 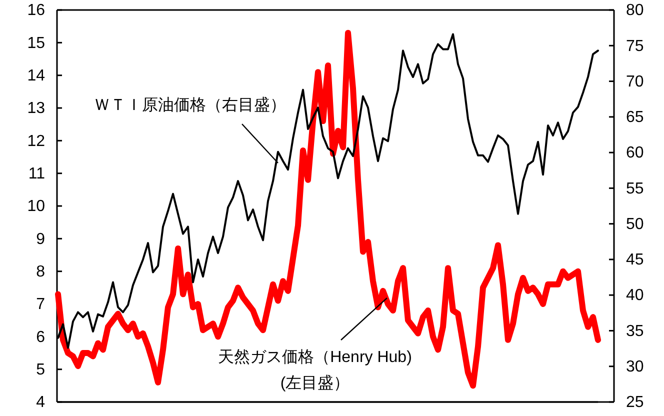 What do you see at coordinates (41, 369) in the screenshot?
I see `y-tick-label: 5` at bounding box center [41, 369].